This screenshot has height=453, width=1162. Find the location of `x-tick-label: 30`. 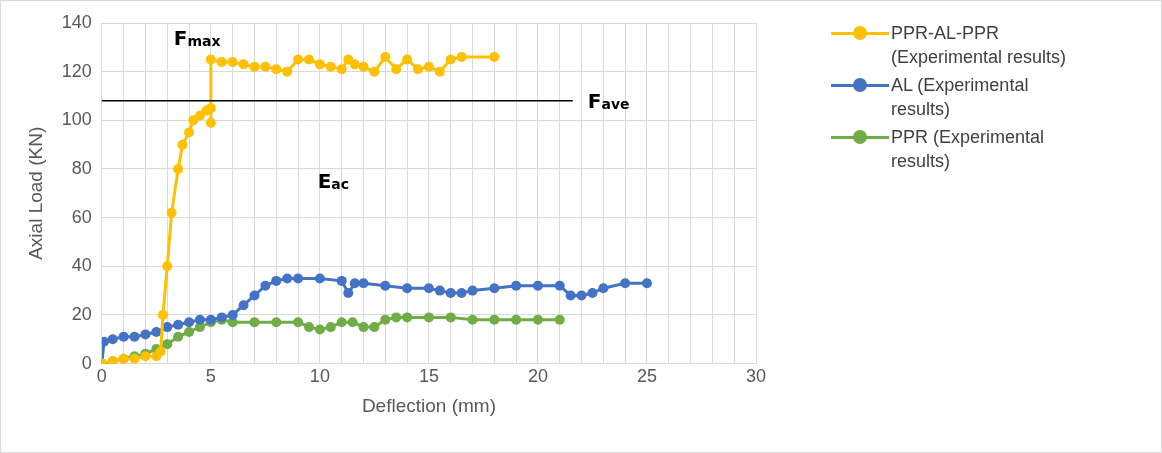

x-tick-label: 30 is located at coordinates (756, 376).